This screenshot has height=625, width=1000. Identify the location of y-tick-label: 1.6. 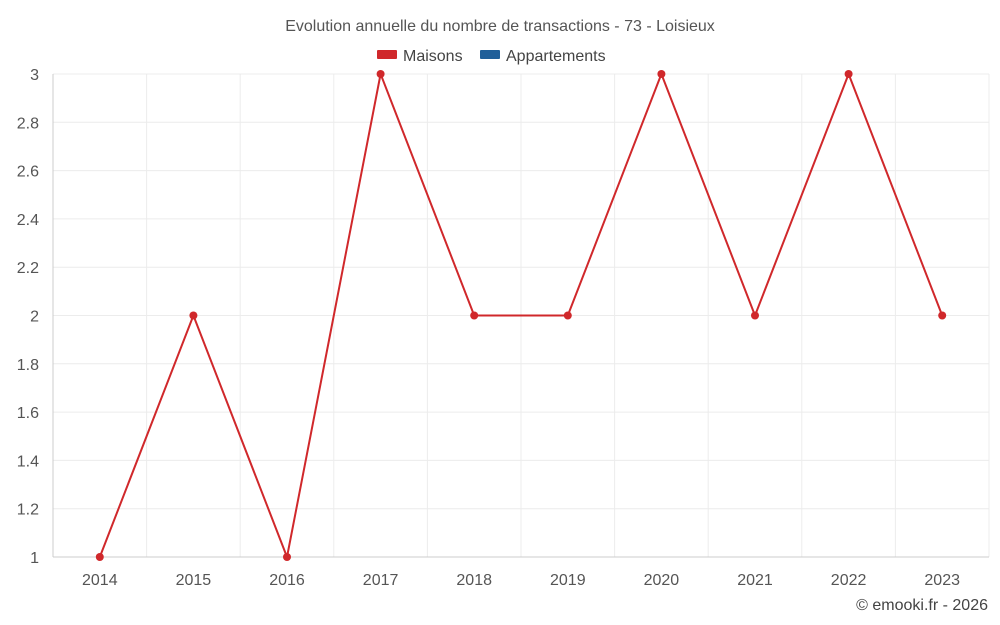
(28, 413).